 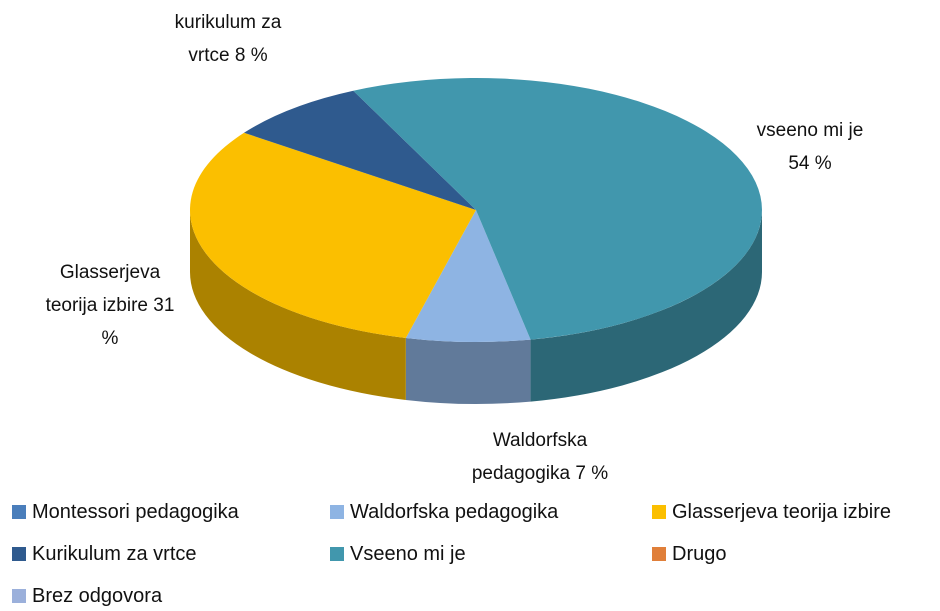 What do you see at coordinates (699, 553) in the screenshot?
I see `legend-label: Drugo` at bounding box center [699, 553].